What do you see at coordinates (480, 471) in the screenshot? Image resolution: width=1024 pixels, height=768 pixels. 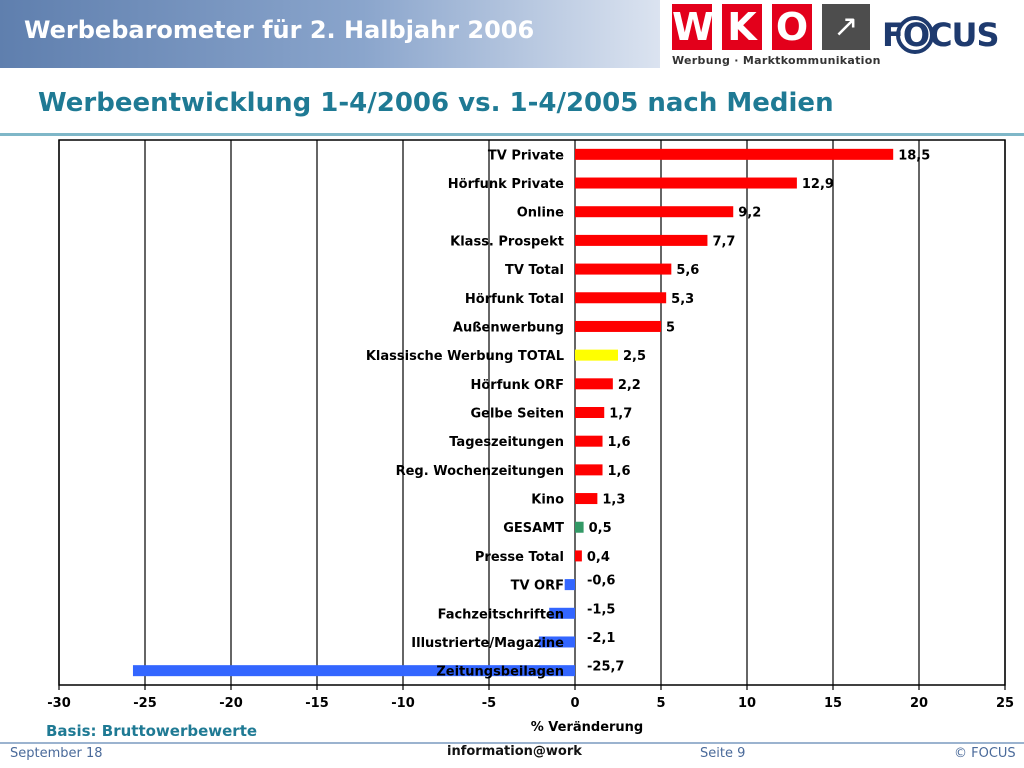 I see `category-label: Reg. Wochenzeitungen` at bounding box center [480, 471].